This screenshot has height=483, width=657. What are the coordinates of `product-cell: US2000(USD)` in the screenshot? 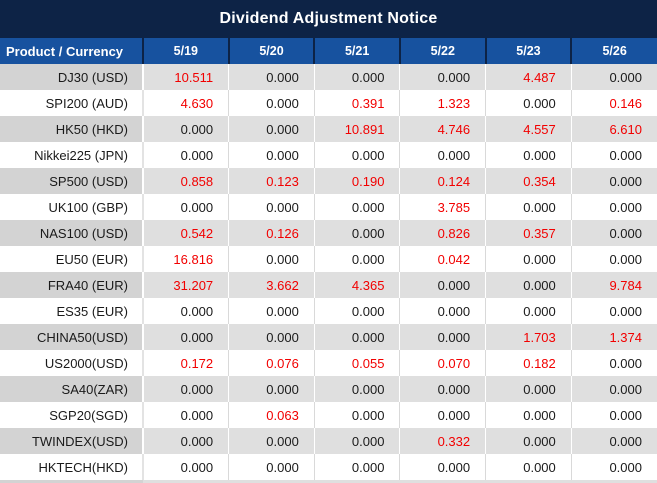 It's located at (71, 363).